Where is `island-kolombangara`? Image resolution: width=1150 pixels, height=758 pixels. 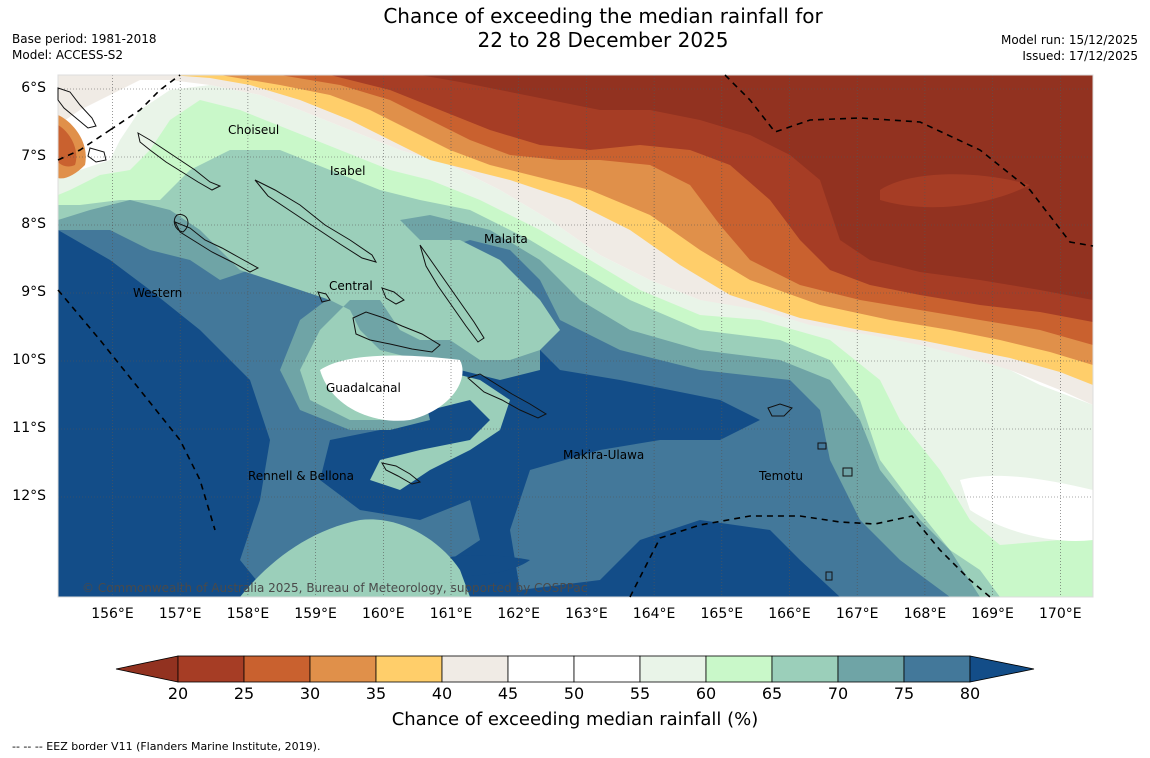 island-kolombangara is located at coordinates (181, 223).